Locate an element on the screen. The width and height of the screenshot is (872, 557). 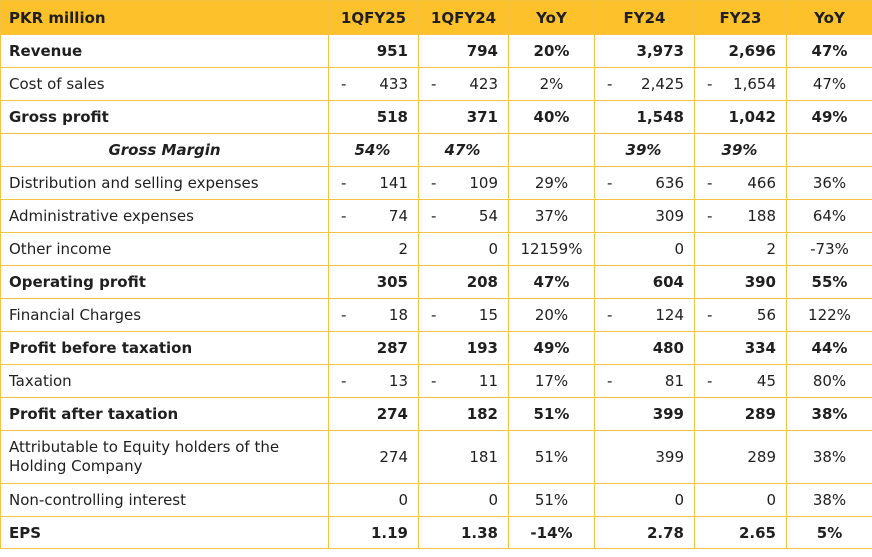
cell-value: 29% is located at coordinates (551, 183).